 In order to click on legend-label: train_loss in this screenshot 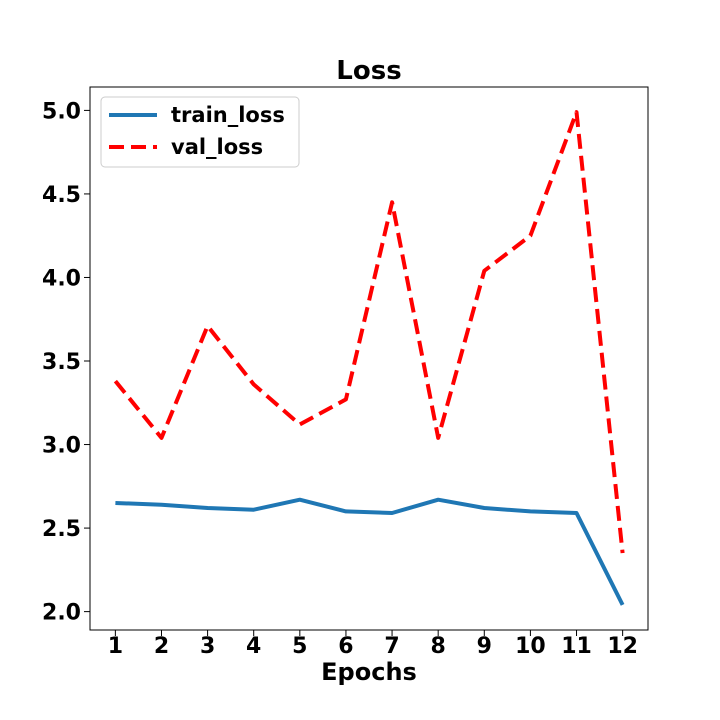, I will do `click(228, 115)`.